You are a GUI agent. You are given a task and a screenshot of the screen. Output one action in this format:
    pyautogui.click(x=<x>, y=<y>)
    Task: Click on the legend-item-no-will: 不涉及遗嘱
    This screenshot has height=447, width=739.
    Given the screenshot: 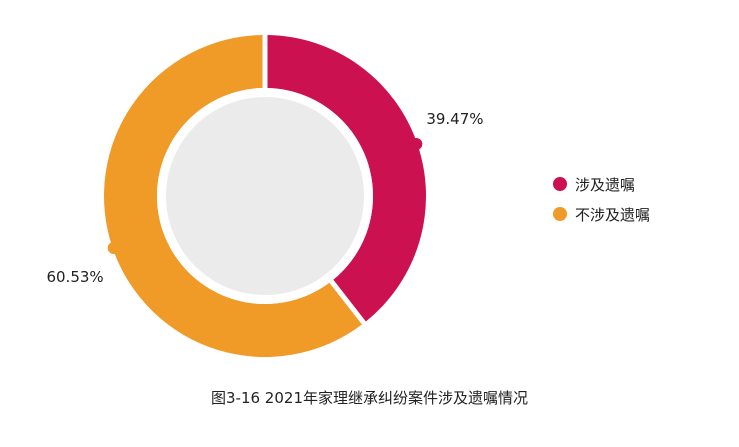 What is the action you would take?
    pyautogui.click(x=601, y=214)
    